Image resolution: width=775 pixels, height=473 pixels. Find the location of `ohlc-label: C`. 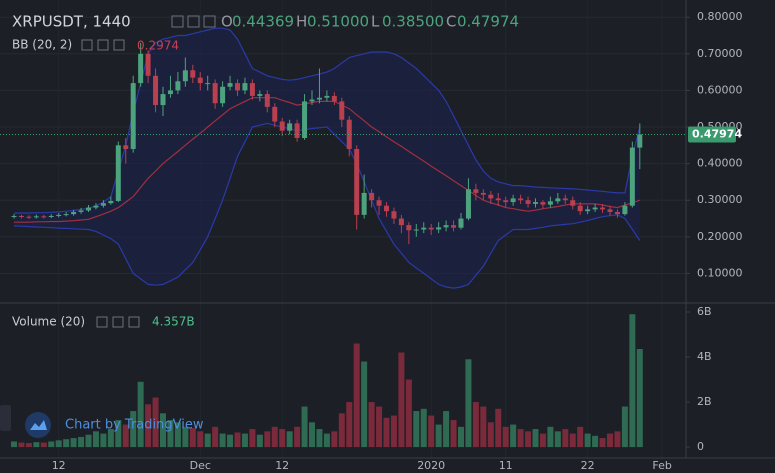

ohlc-label: C is located at coordinates (451, 22).